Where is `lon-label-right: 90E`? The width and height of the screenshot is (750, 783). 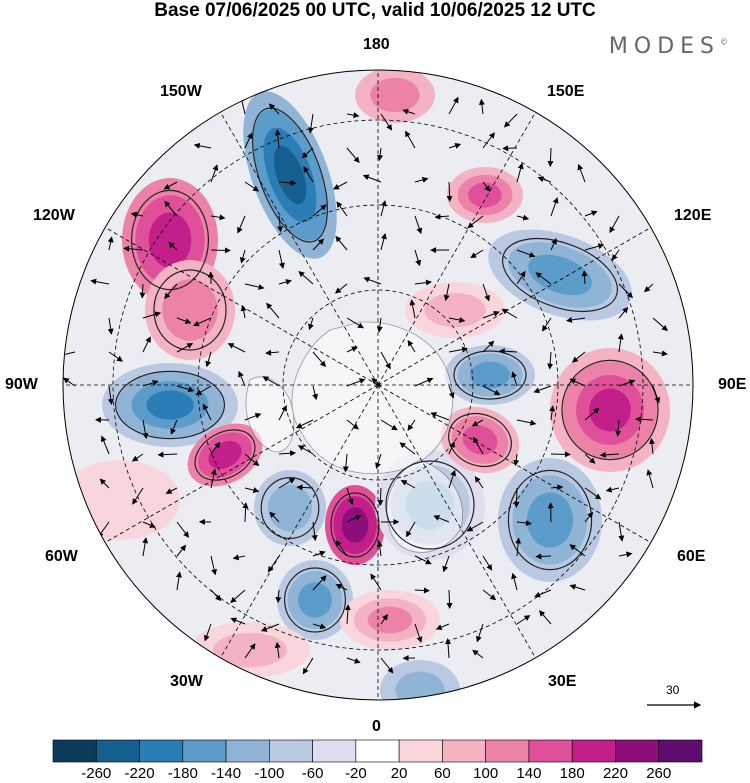 lon-label-right: 90E is located at coordinates (732, 384).